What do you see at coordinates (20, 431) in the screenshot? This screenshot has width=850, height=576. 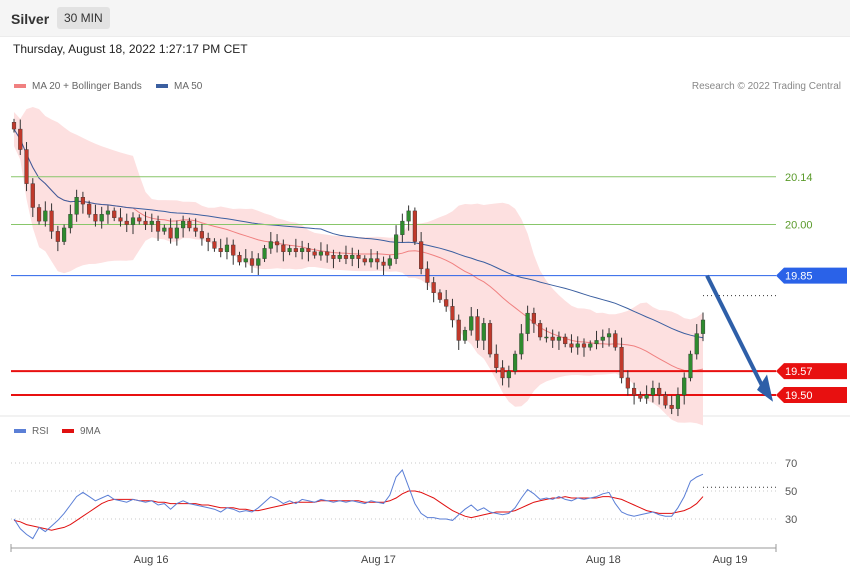 I see `rsi-swatch-icon` at bounding box center [20, 431].